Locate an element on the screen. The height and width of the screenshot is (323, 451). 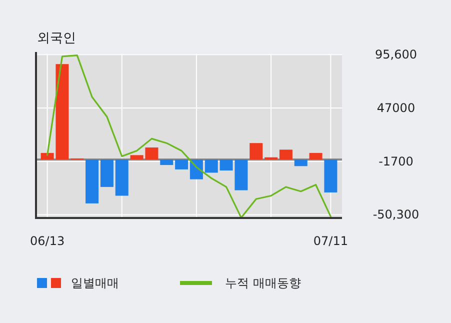
y-tick-label: 47000 is located at coordinates (396, 107).